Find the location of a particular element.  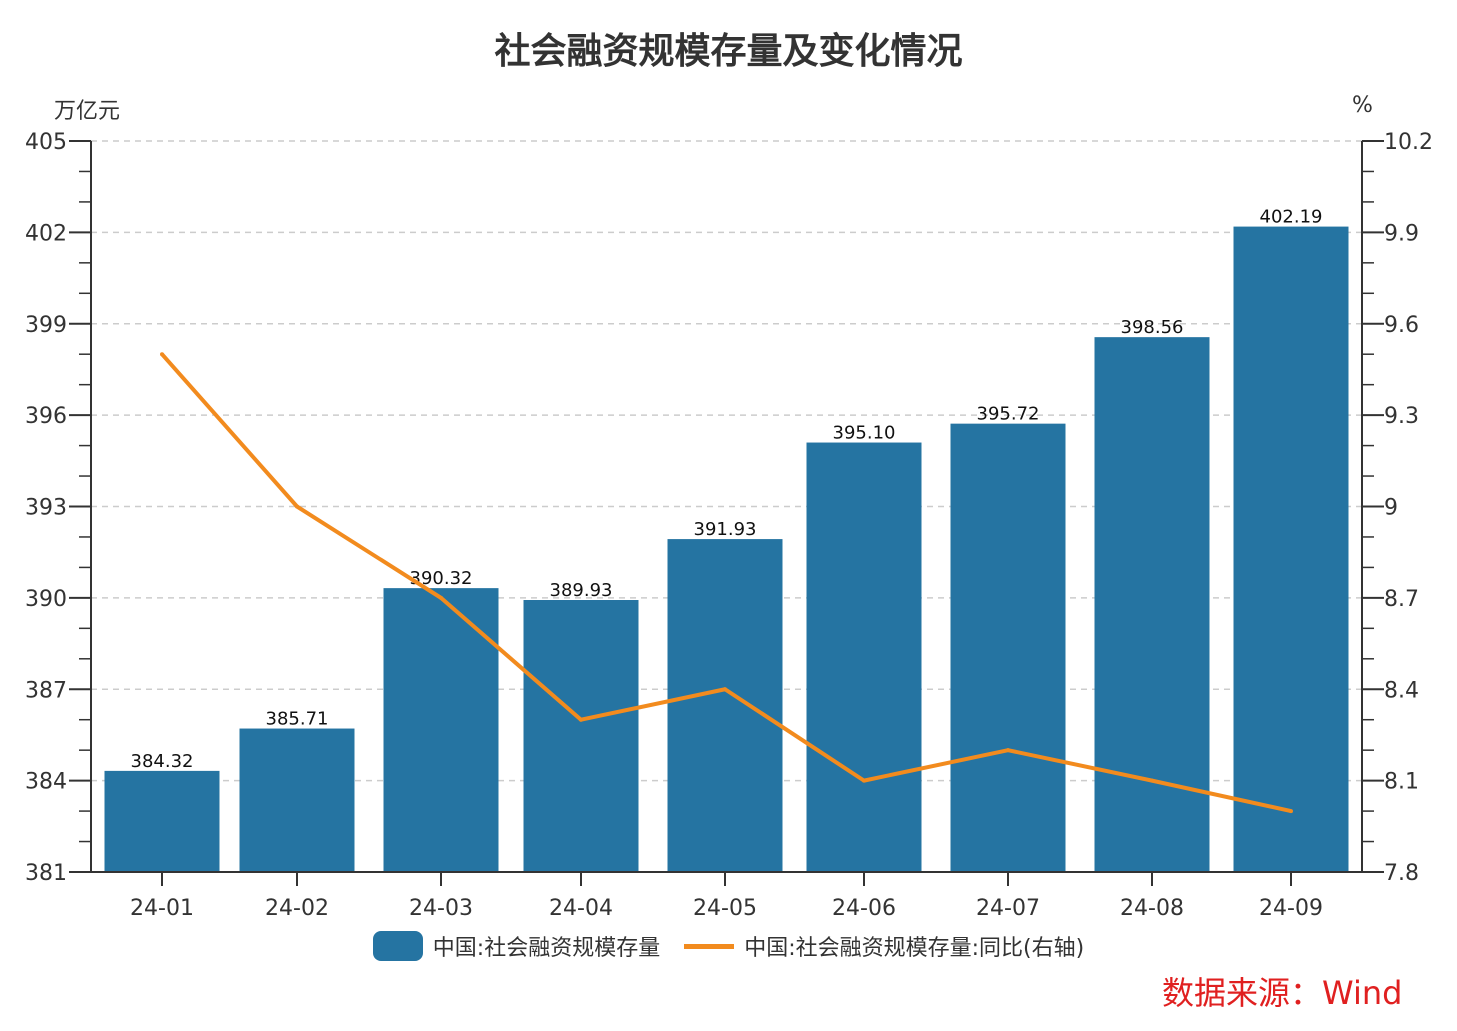

bar-data-label: 384.32 is located at coordinates (162, 761).